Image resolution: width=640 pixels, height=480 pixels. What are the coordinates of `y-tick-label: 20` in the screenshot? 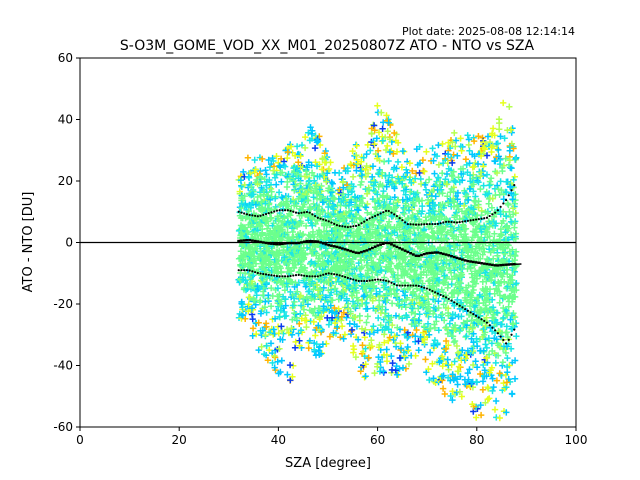 It's located at (65, 181).